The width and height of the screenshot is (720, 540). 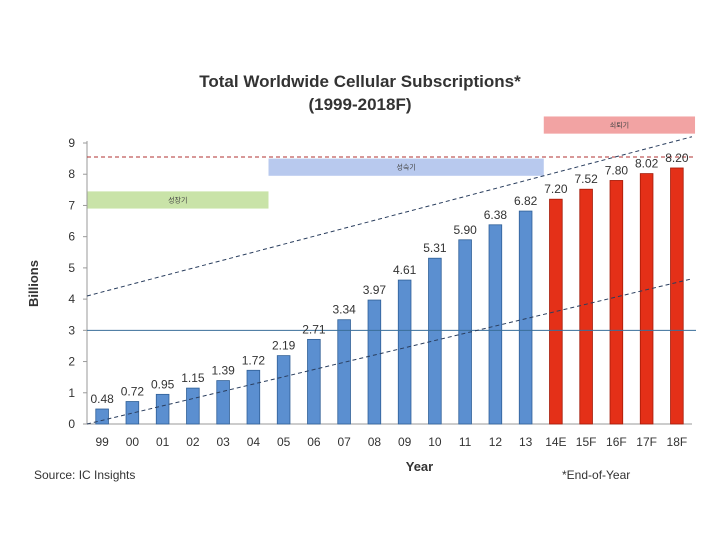 I want to click on x-tick-label: 06, so click(x=314, y=442).